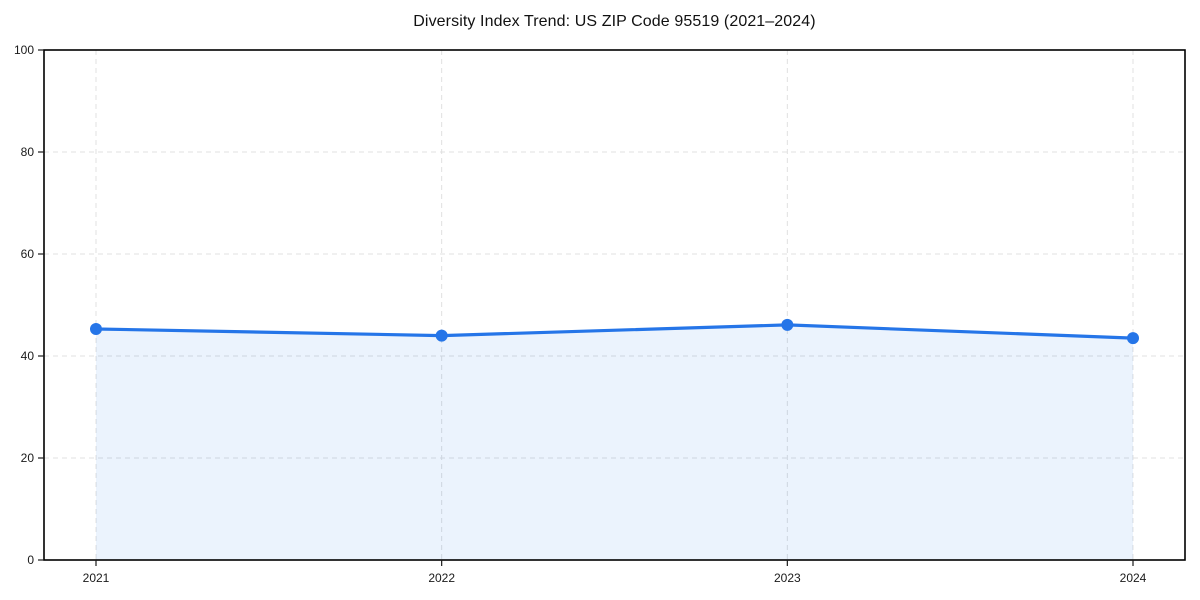 This screenshot has height=600, width=1200. Describe the element at coordinates (96, 578) in the screenshot. I see `x-tick-label: 2021` at that location.